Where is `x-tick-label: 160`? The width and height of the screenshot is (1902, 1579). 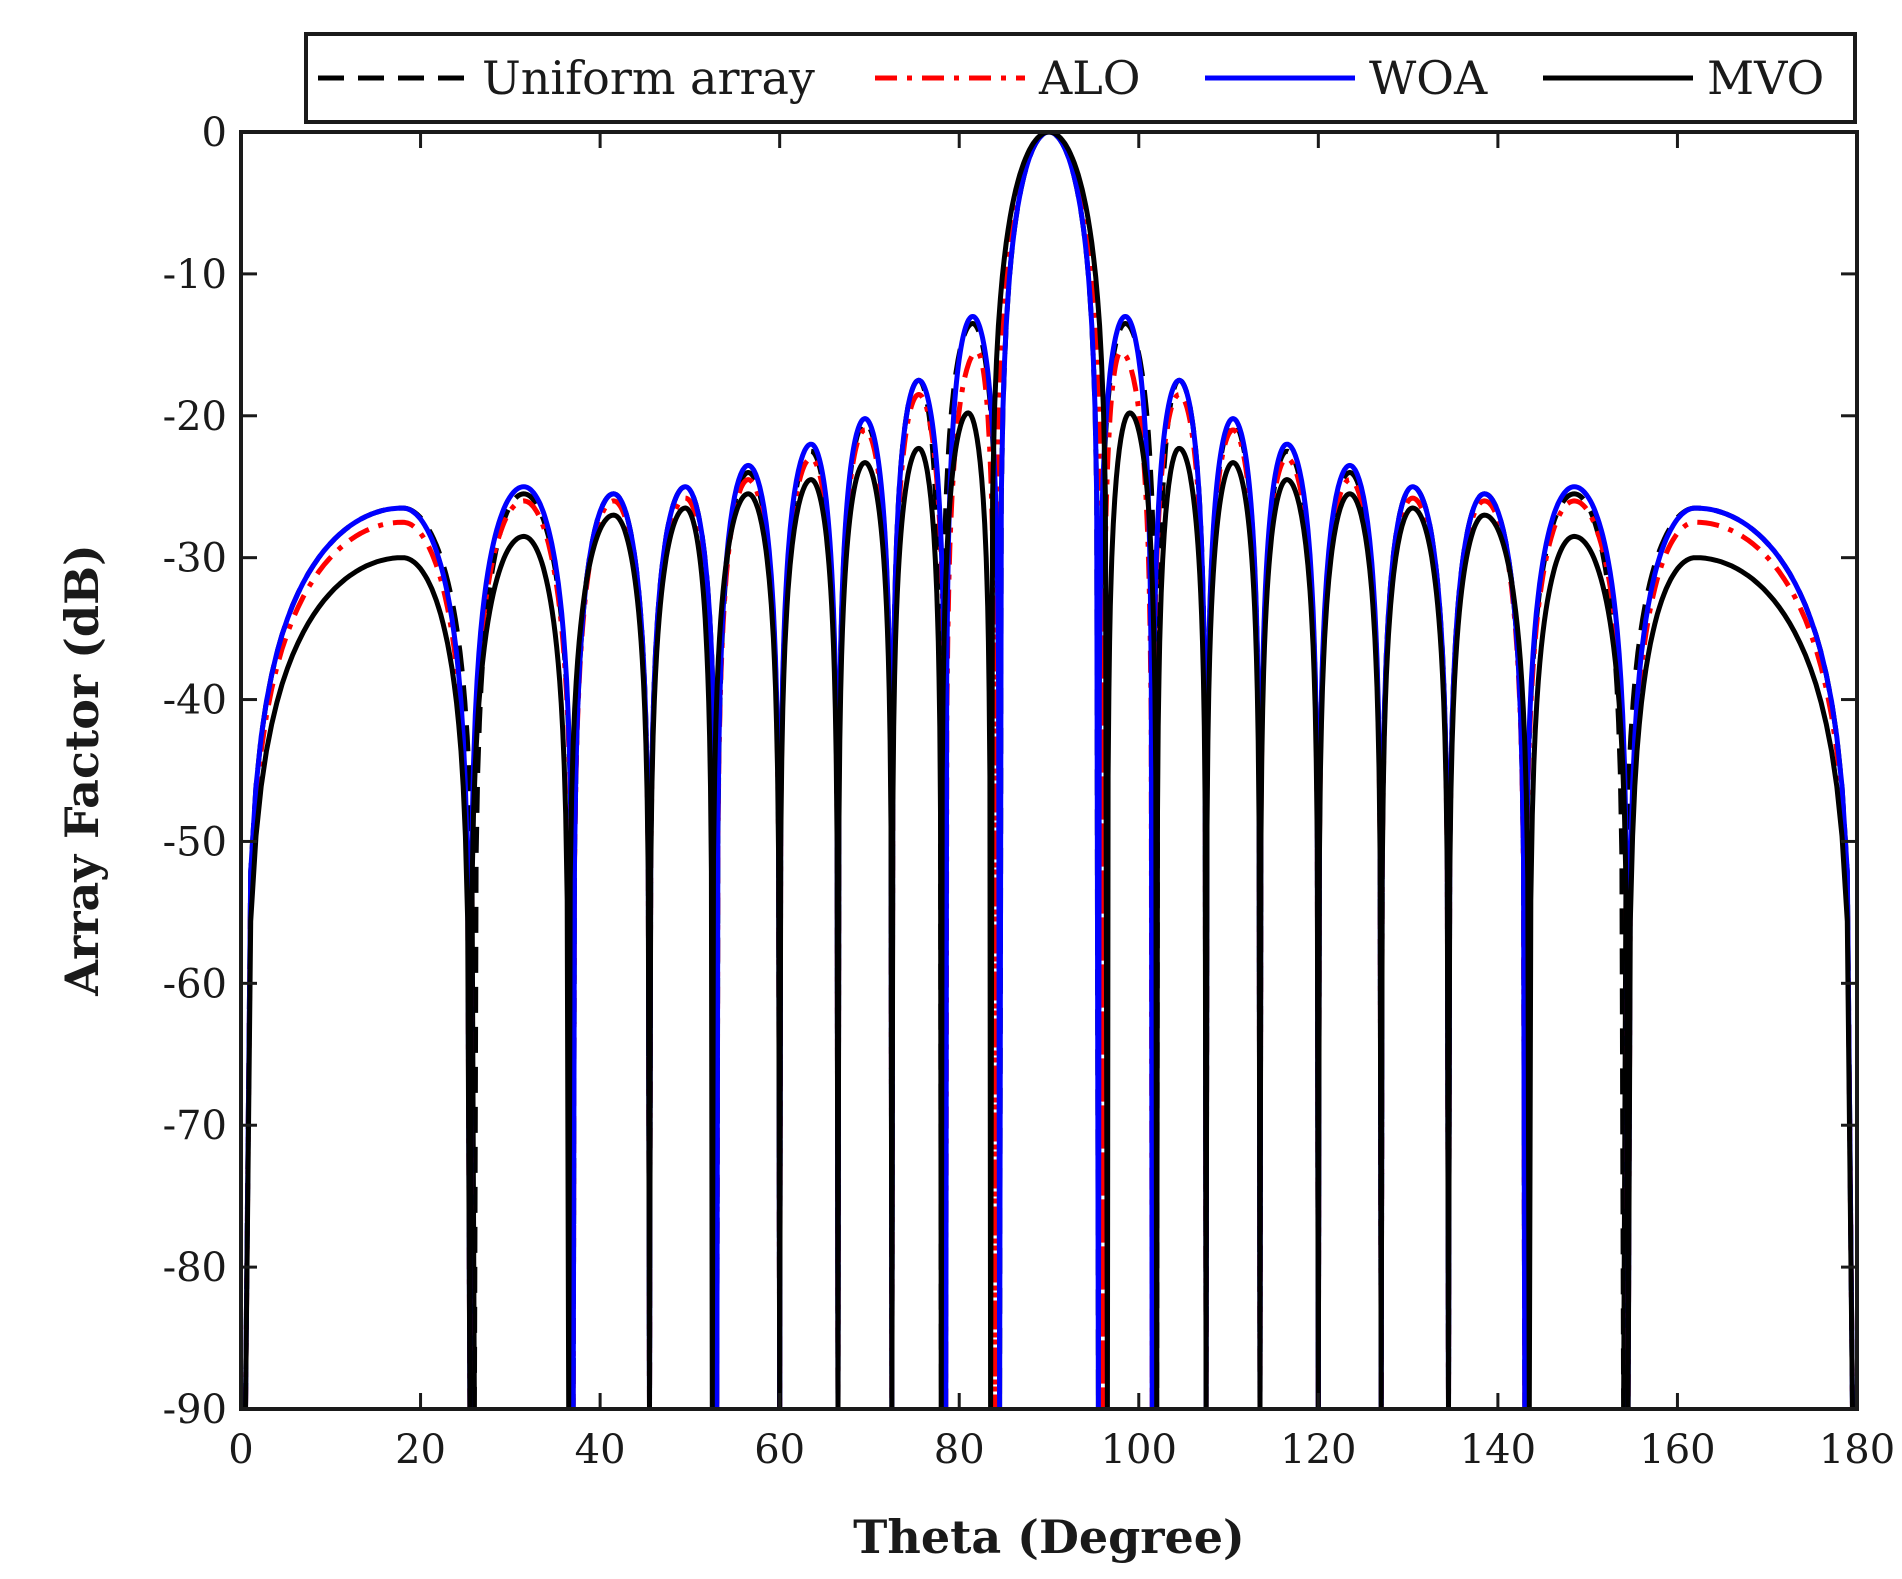 x-tick-label: 160 is located at coordinates (1677, 1450).